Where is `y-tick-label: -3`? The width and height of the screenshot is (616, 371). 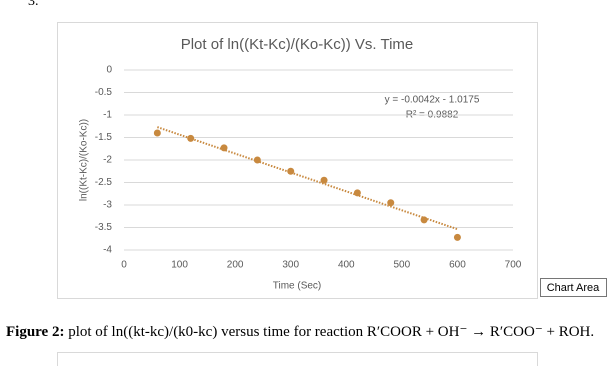
y-tick-label: -3 is located at coordinates (107, 205).